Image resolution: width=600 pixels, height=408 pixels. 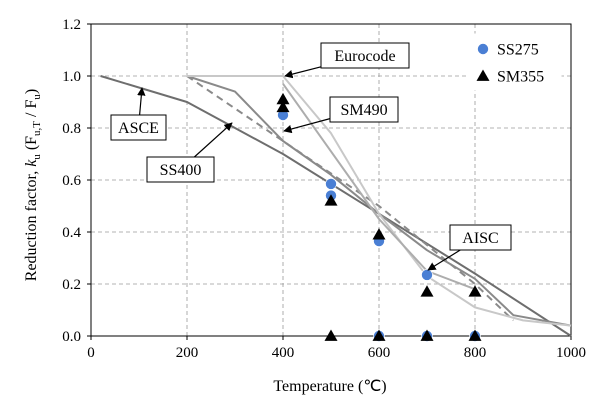 I want to click on callout-asce: ASCE, so click(x=138, y=114).